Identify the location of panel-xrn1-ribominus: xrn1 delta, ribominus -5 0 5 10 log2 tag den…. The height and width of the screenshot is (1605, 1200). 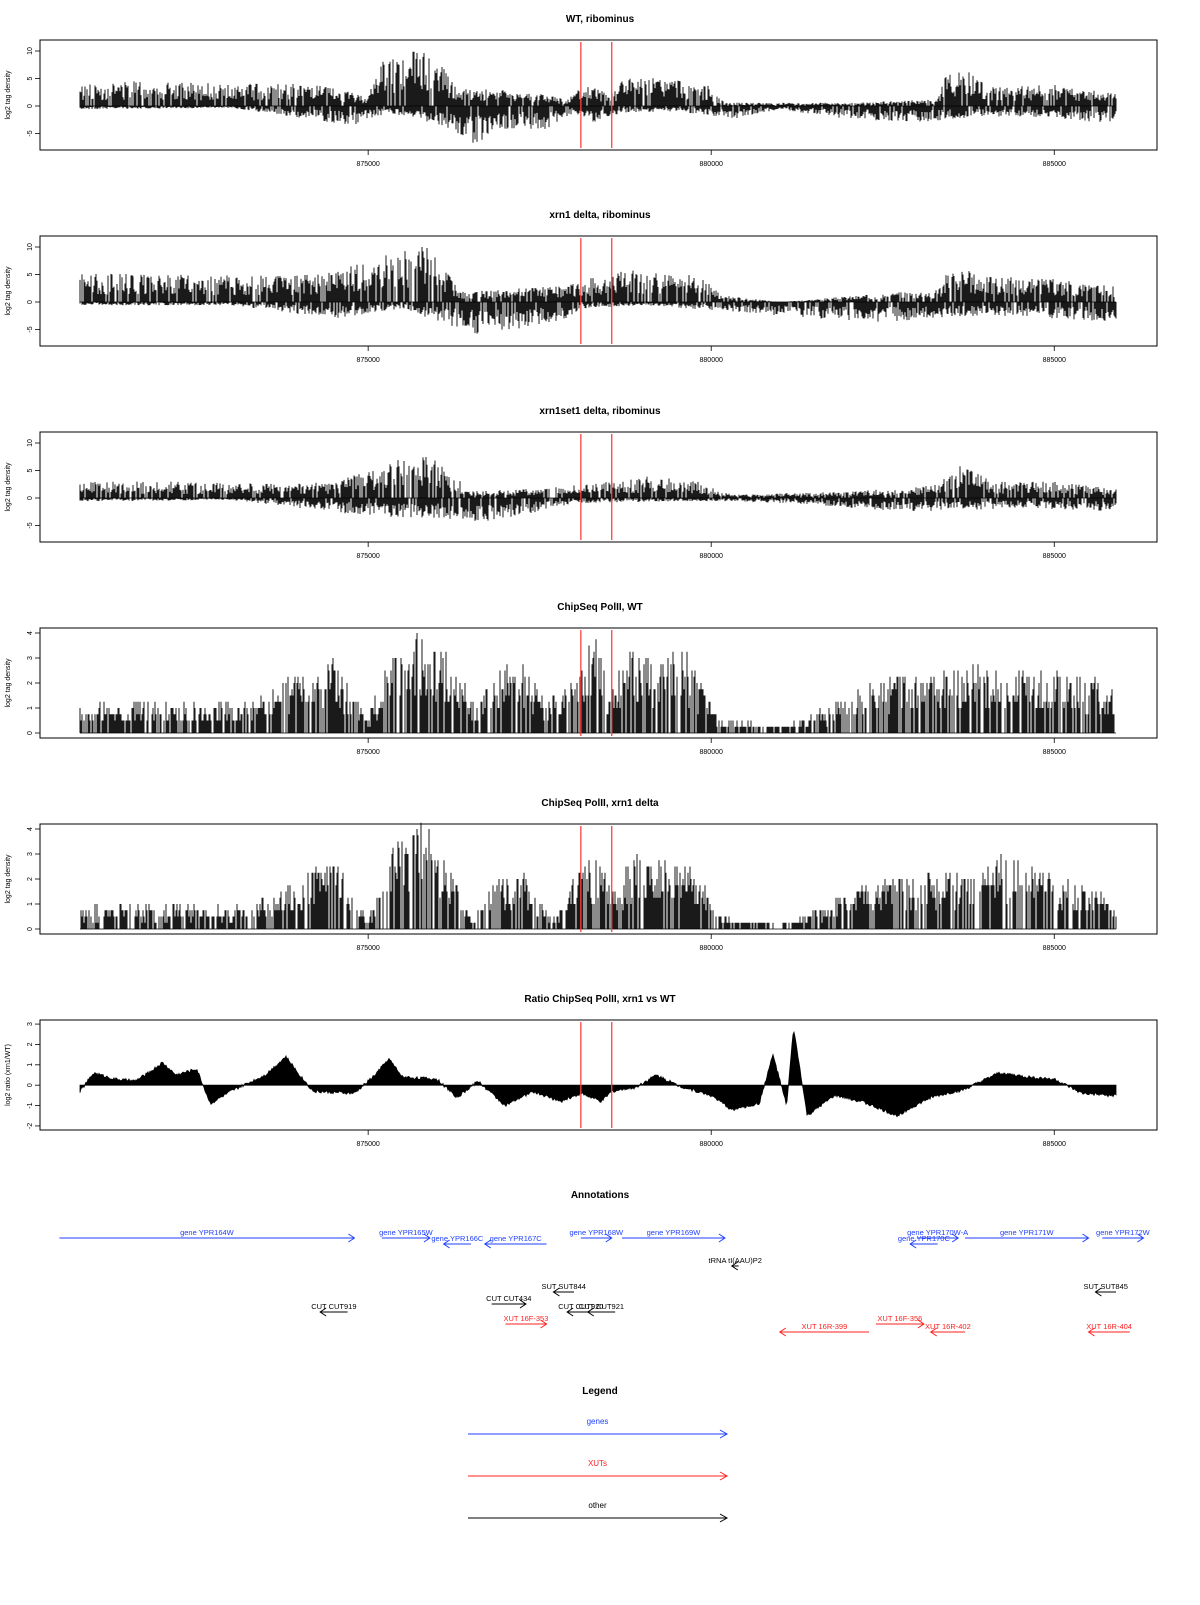
(600, 294).